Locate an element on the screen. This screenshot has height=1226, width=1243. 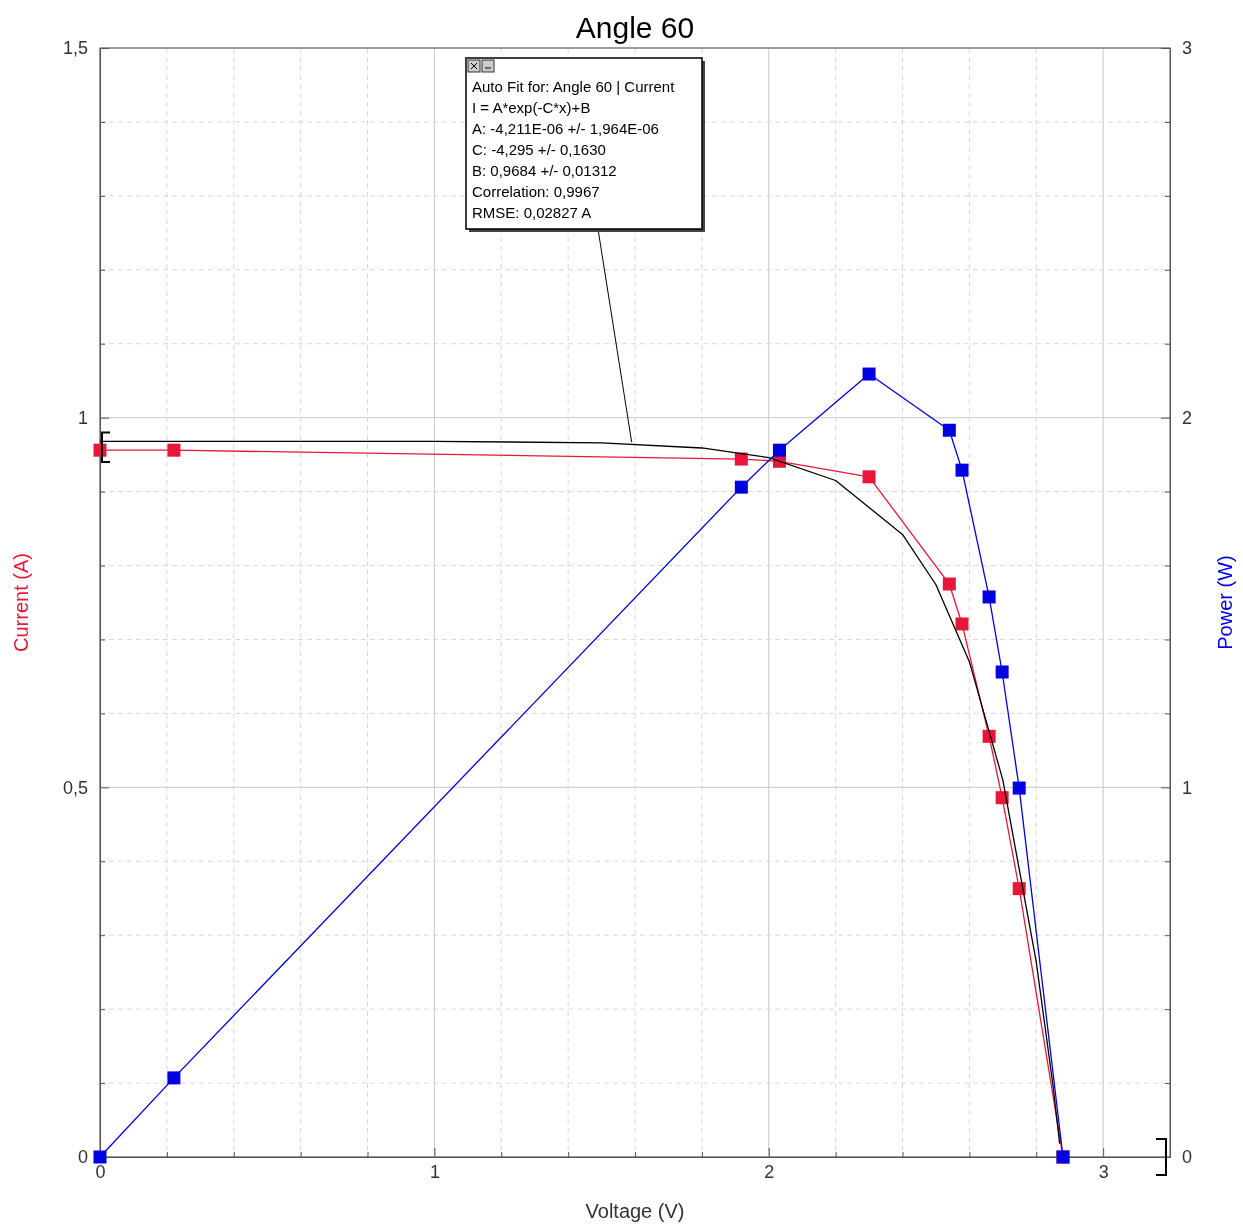
y-axis-title: Current (A) is located at coordinates (21, 602).